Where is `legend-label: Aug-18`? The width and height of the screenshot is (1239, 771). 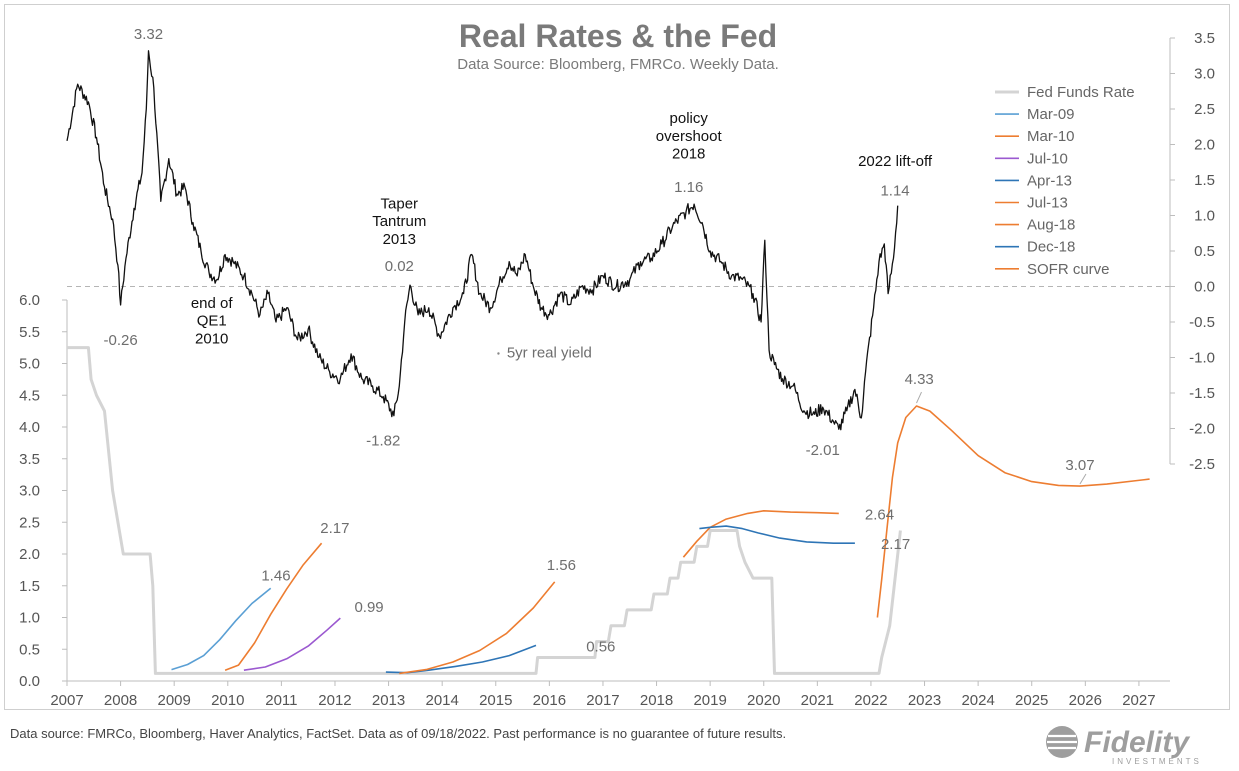 legend-label: Aug-18 is located at coordinates (1051, 225).